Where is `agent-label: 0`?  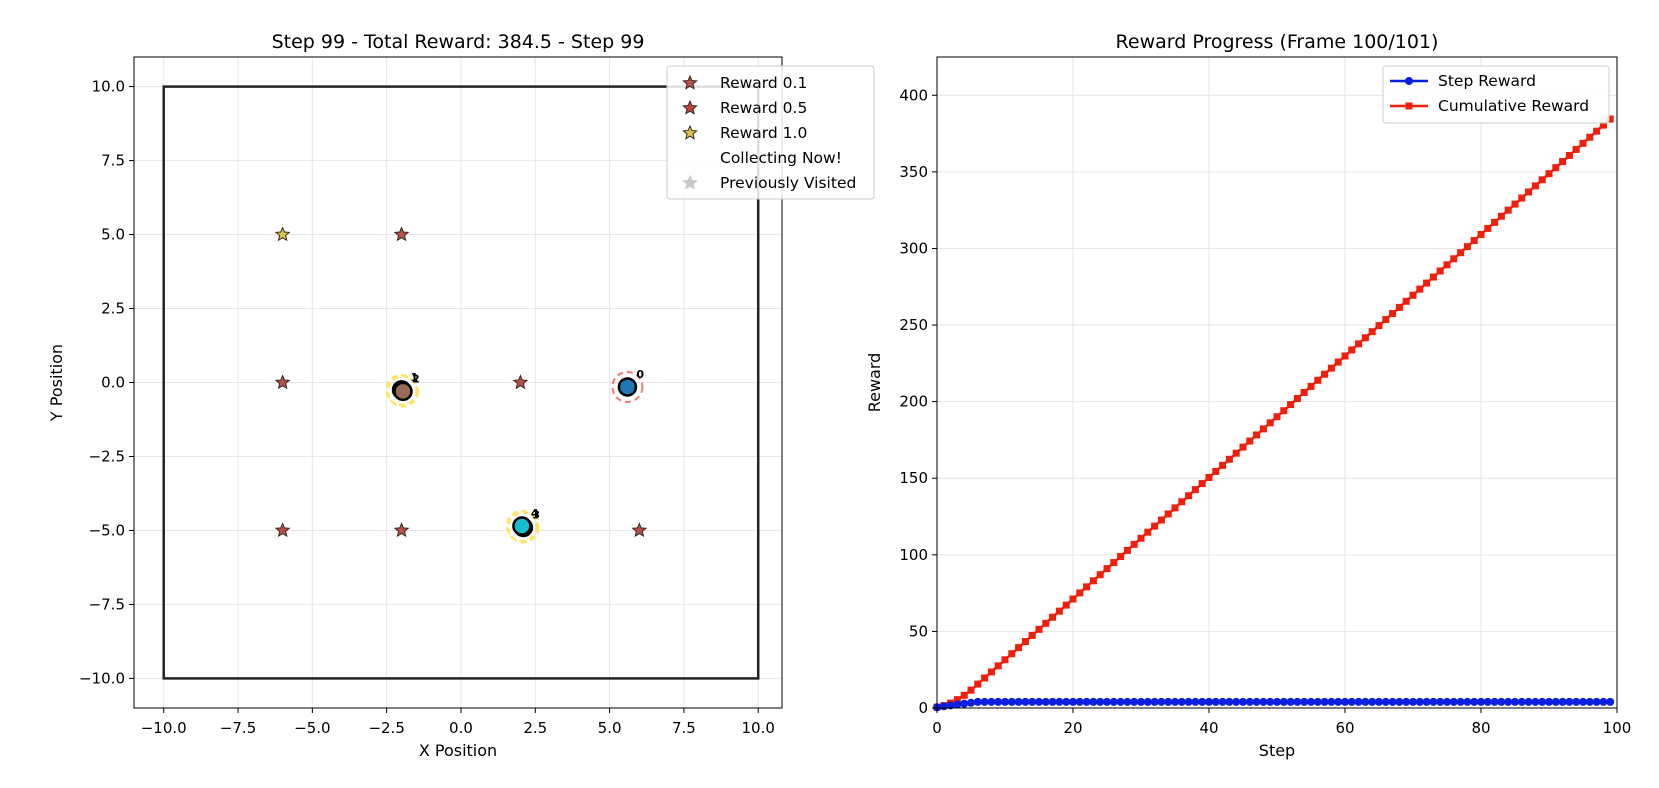 agent-label: 0 is located at coordinates (640, 374).